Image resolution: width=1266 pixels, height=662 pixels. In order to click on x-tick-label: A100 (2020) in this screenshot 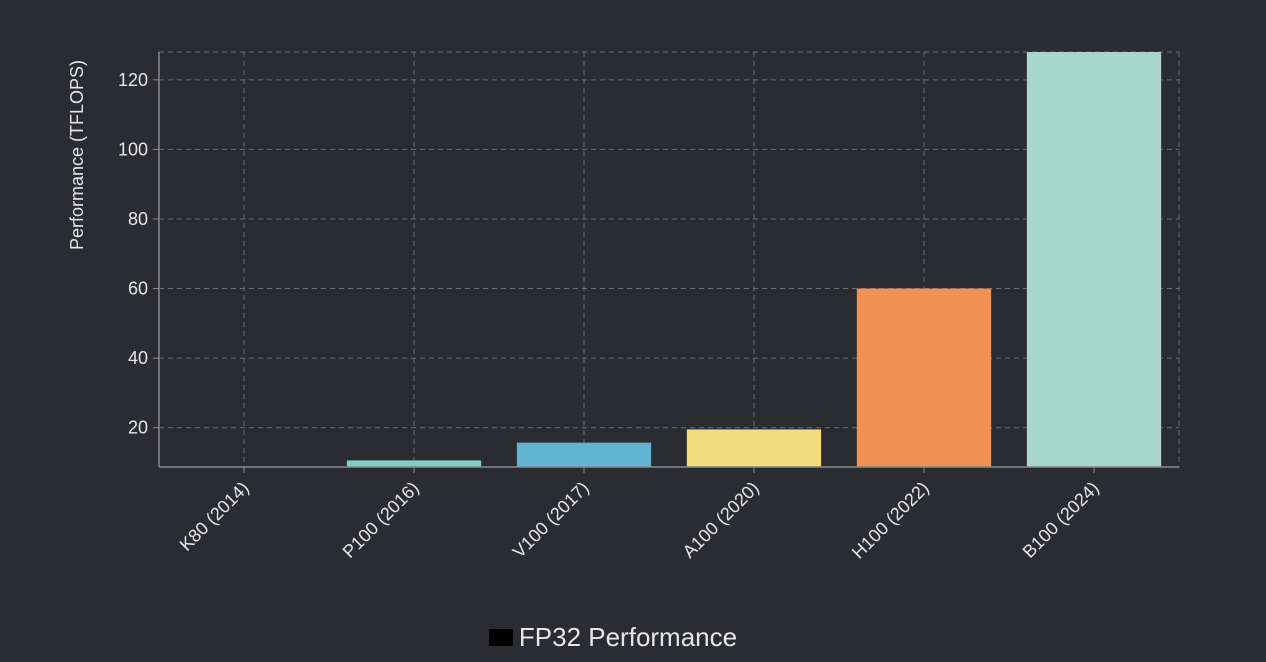, I will do `click(721, 520)`.